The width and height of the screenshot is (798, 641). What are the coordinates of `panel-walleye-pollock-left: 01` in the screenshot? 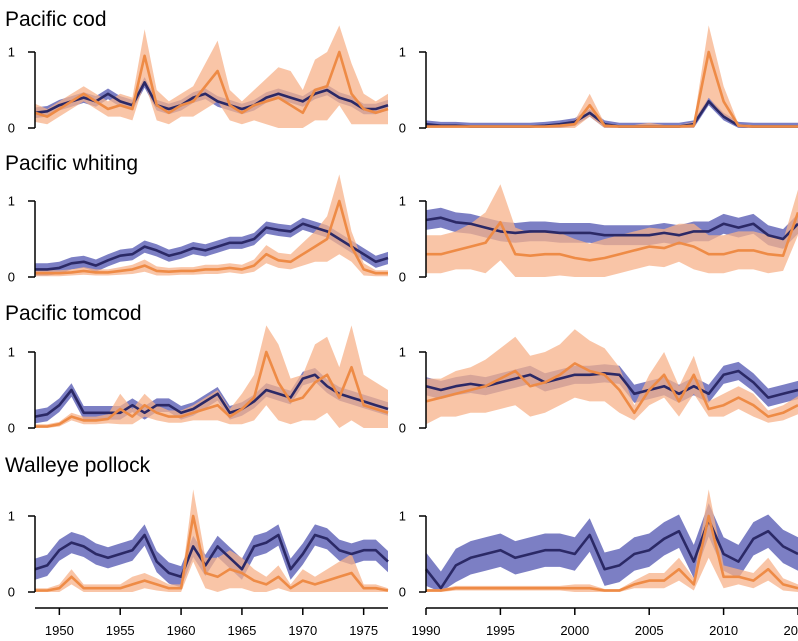 It's located at (198, 544).